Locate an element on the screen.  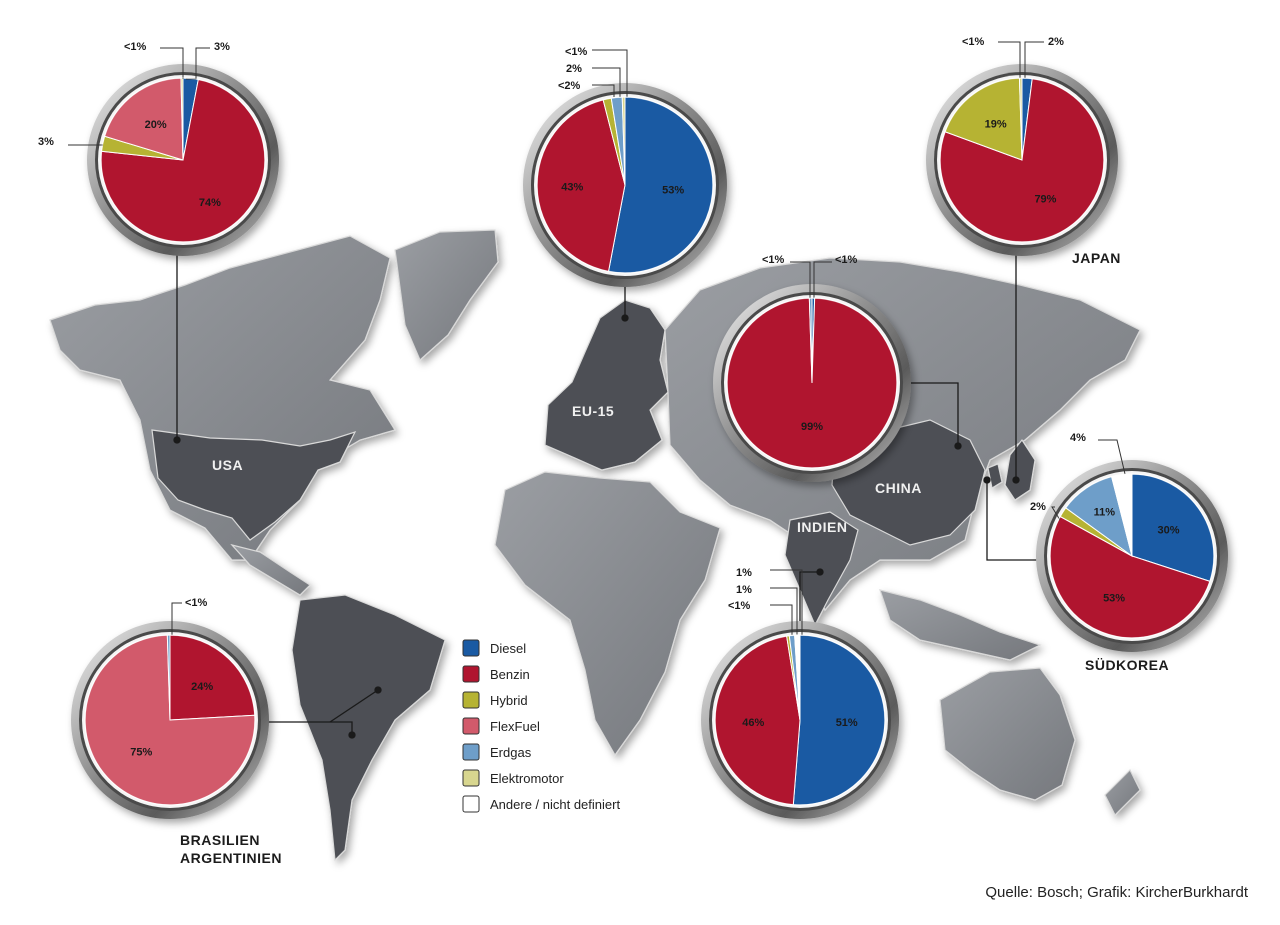
country-japan is located at coordinates (1020, 469).